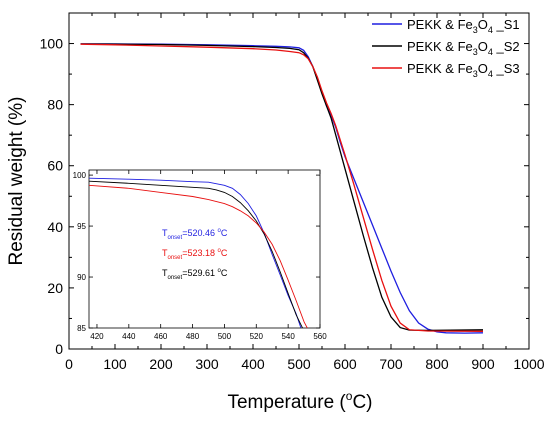 Image resolution: width=550 pixels, height=423 pixels. Describe the element at coordinates (80, 175) in the screenshot. I see `inset-y-tick-label: 100` at that location.